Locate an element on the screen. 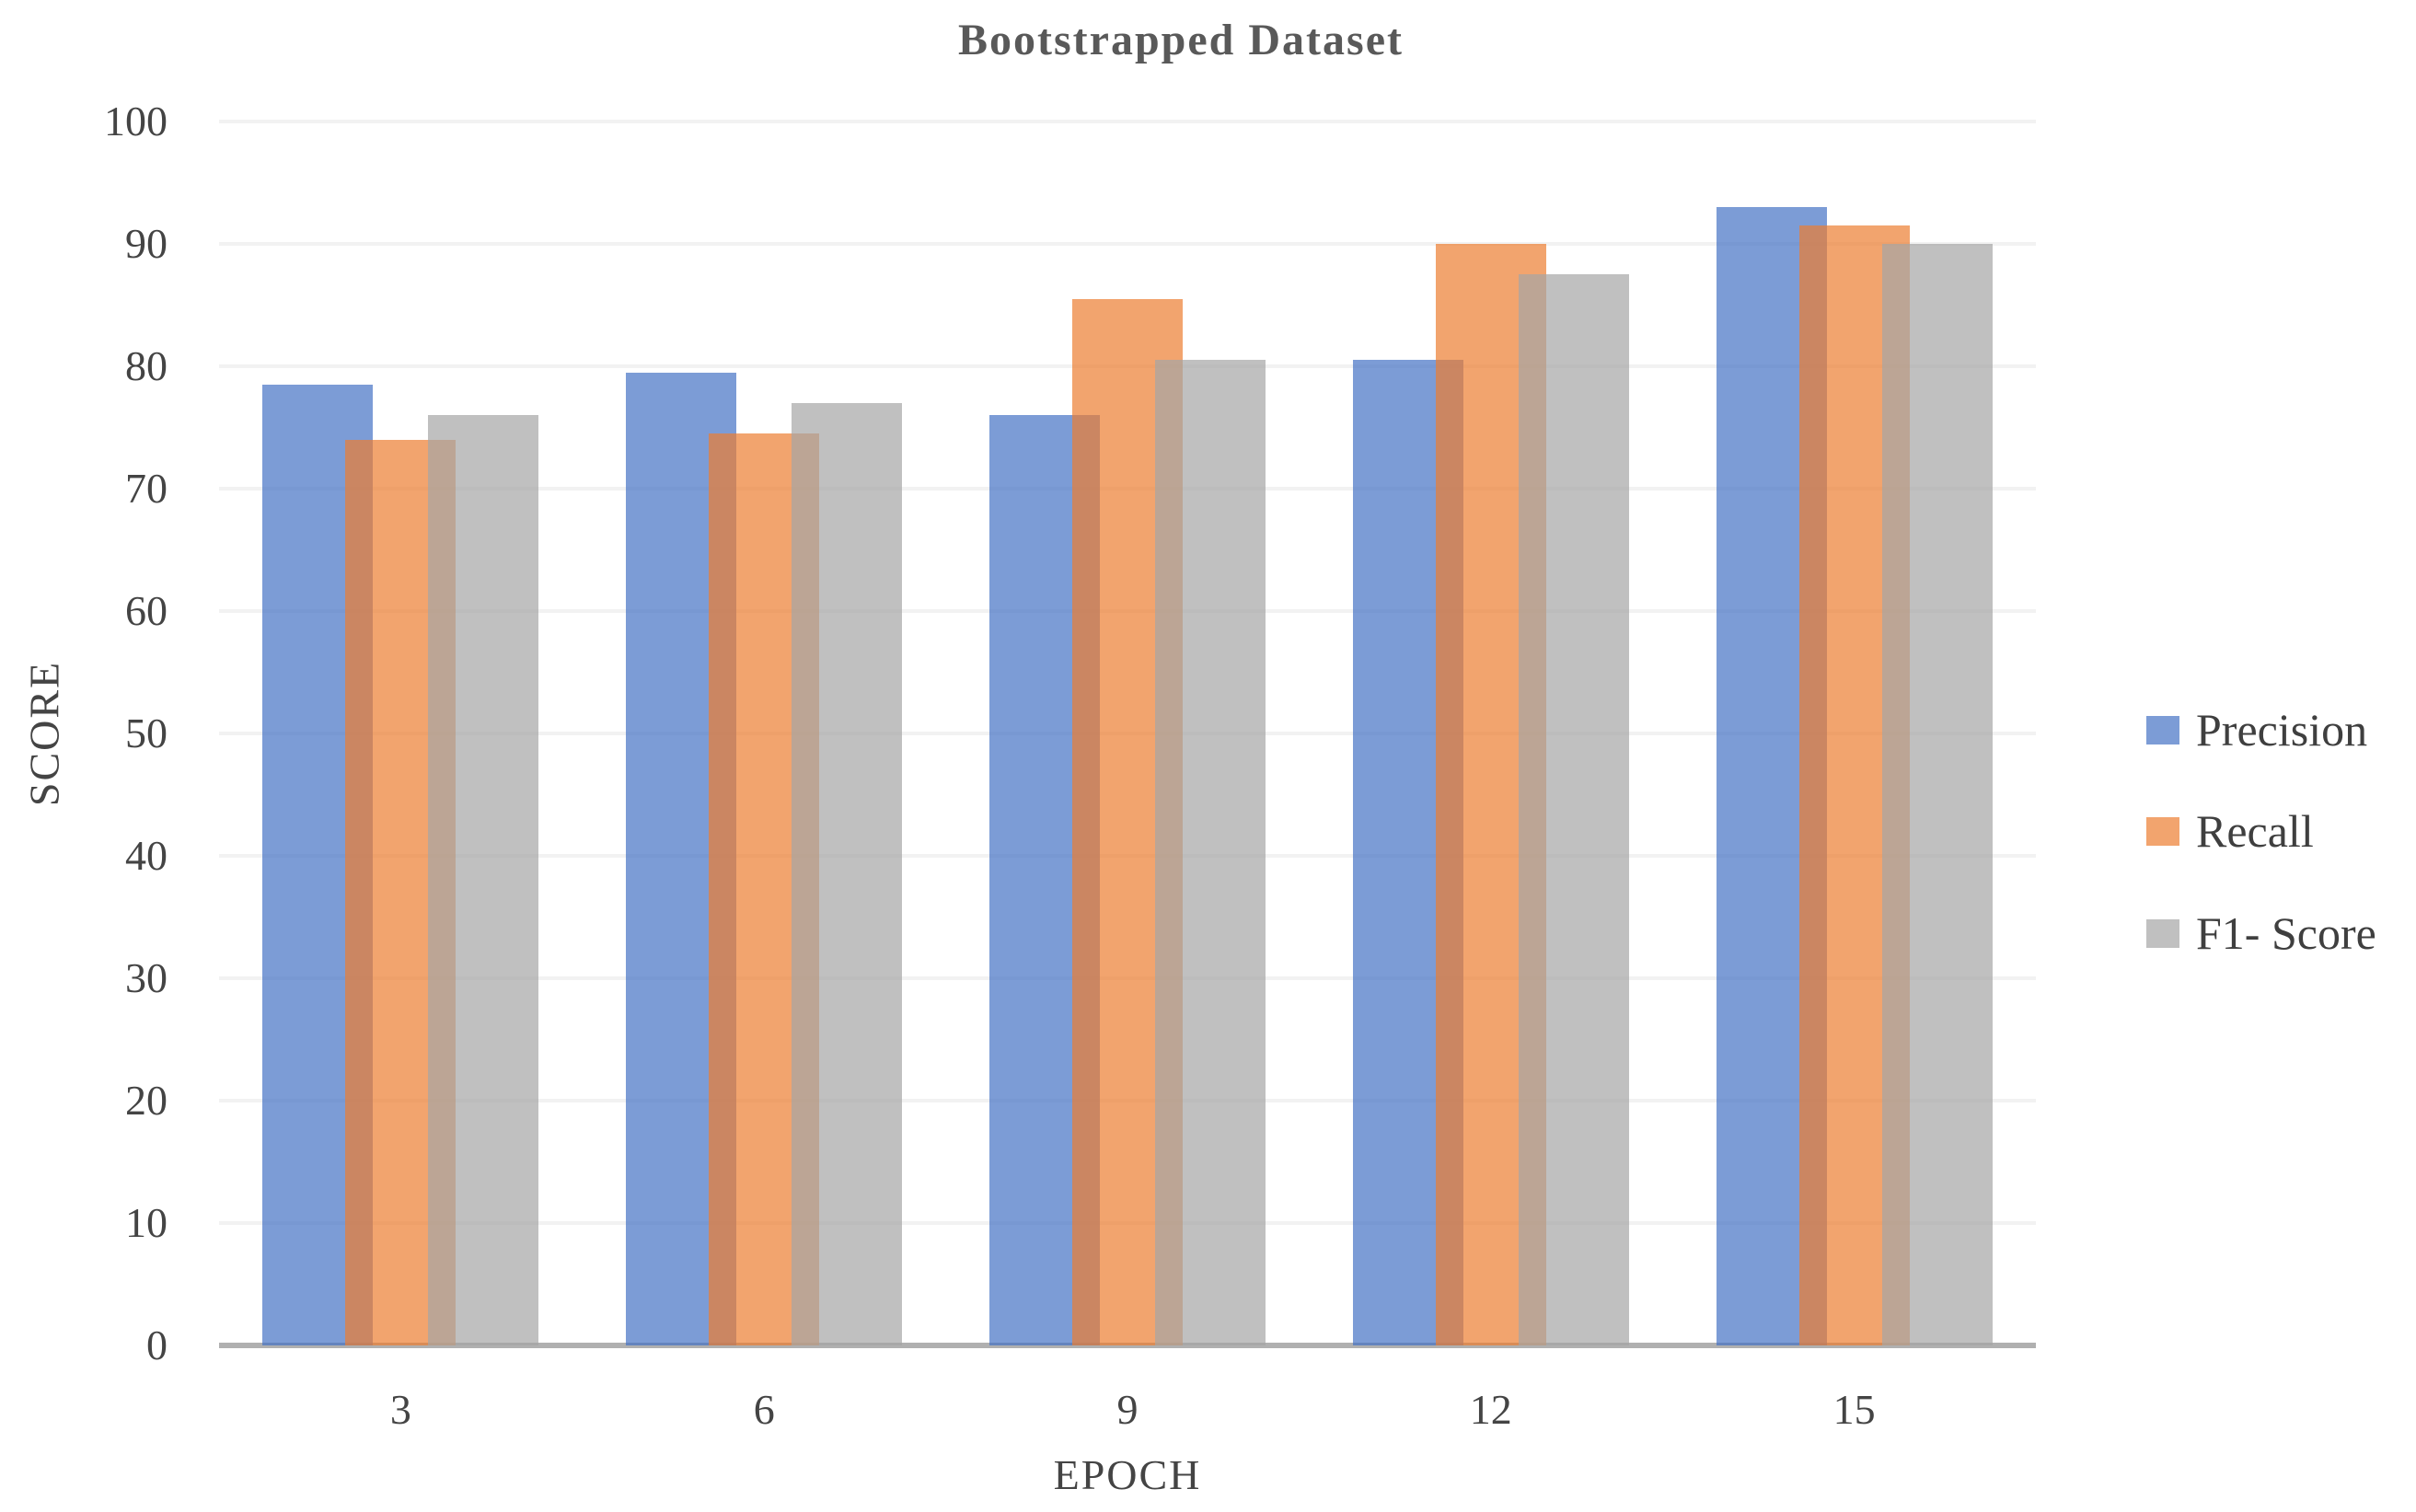 Image resolution: width=2416 pixels, height=1512 pixels. y-tick-label-80: 80 is located at coordinates (146, 365).